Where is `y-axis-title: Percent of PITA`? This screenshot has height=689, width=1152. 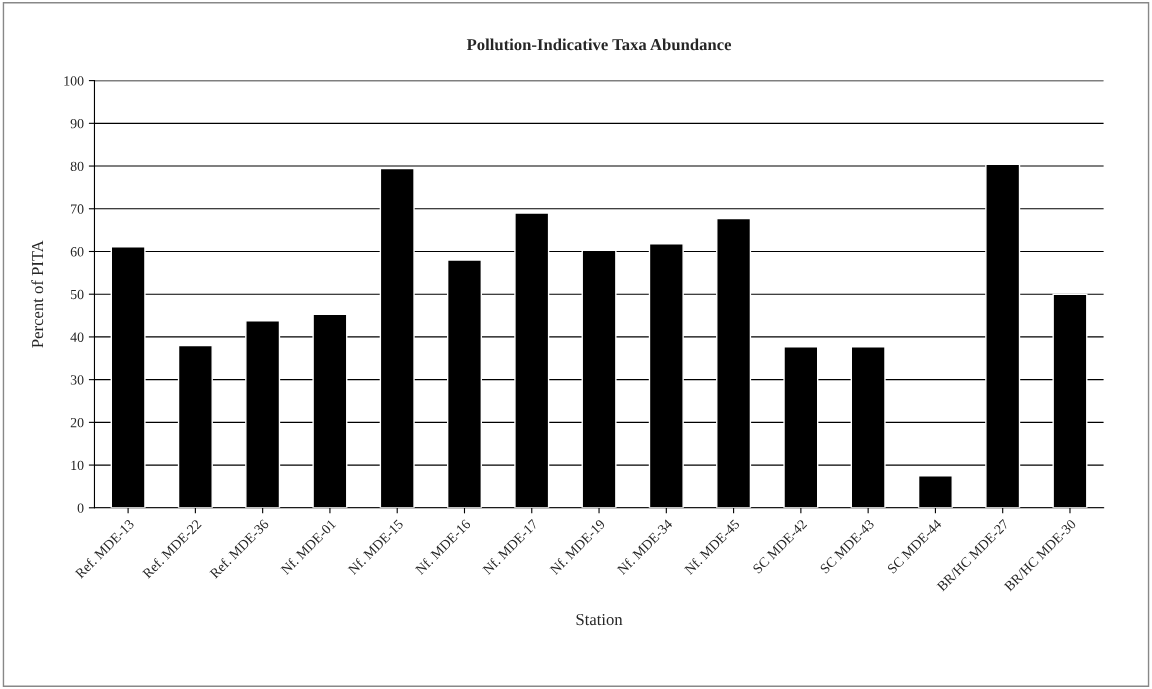 y-axis-title: Percent of PITA is located at coordinates (37, 294).